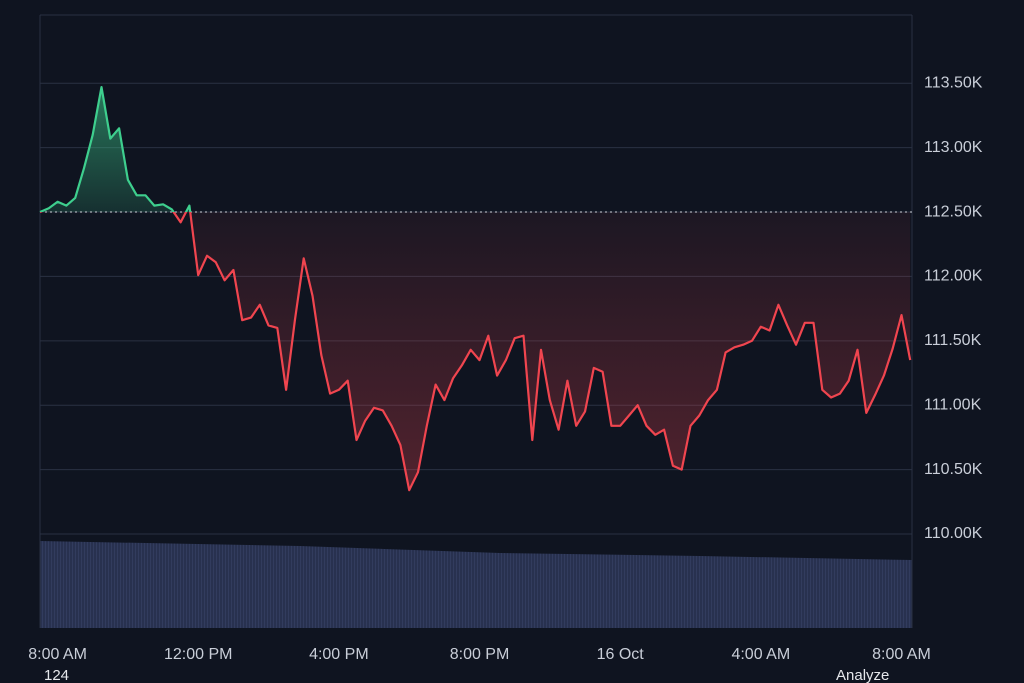 The width and height of the screenshot is (1024, 683). What do you see at coordinates (621, 654) in the screenshot?
I see `x-tick-label: 16 Oct` at bounding box center [621, 654].